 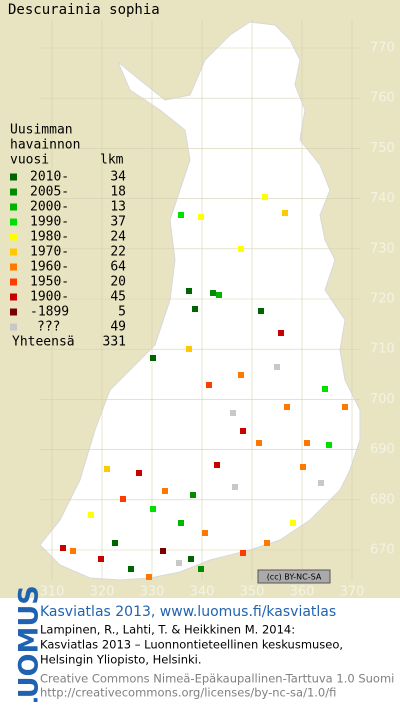 What do you see at coordinates (29, 160) in the screenshot?
I see `legend-year-header: vuosi` at bounding box center [29, 160].